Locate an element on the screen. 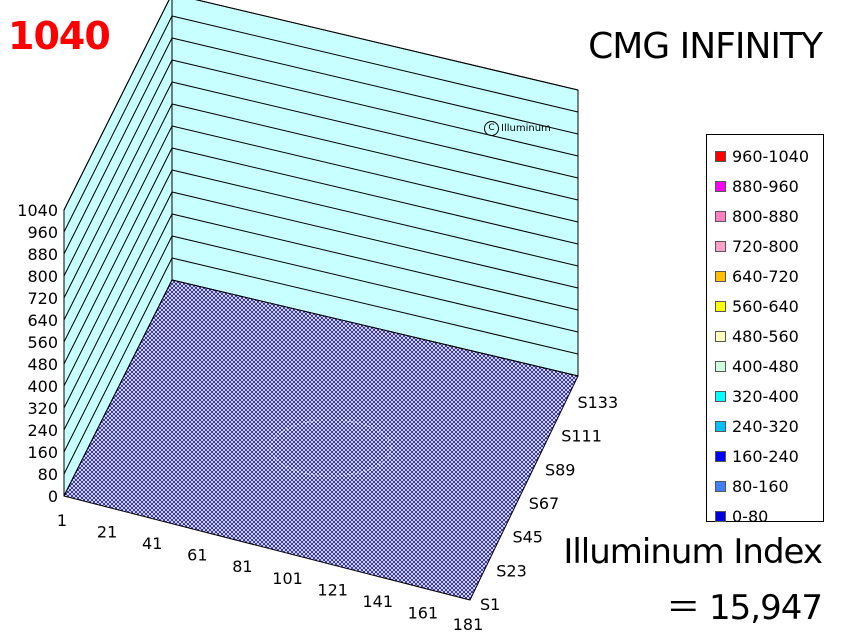 Image resolution: width=848 pixels, height=636 pixels. x-tick-label: 161 is located at coordinates (423, 612).